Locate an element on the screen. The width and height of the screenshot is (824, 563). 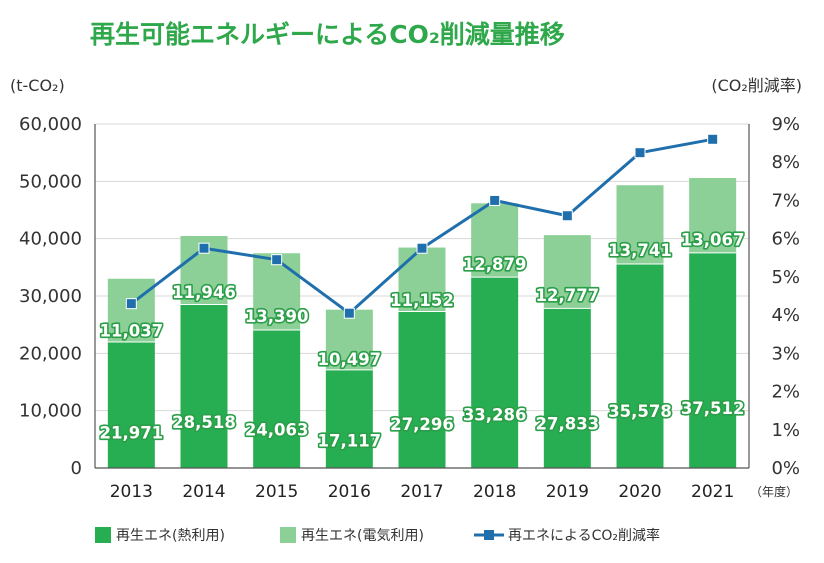
value-label-electric: 11,946 is located at coordinates (204, 292).